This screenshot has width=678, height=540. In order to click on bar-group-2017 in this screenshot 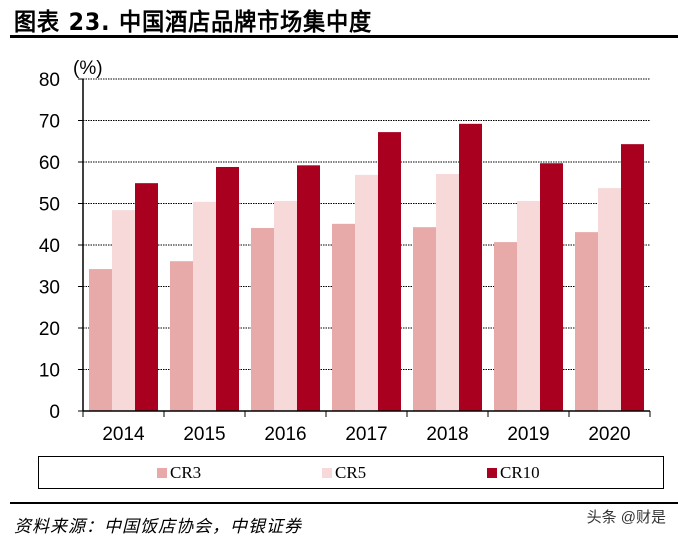, I will do `click(366, 271)`.